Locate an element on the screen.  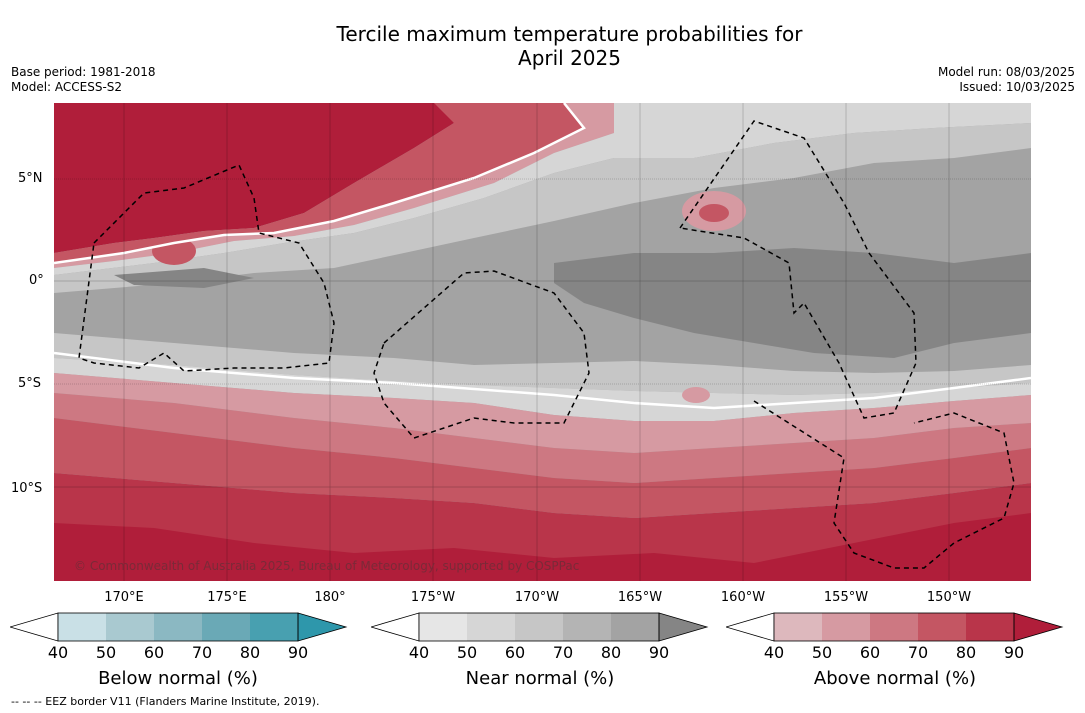
lon-label-175w: 175°W is located at coordinates (433, 597).